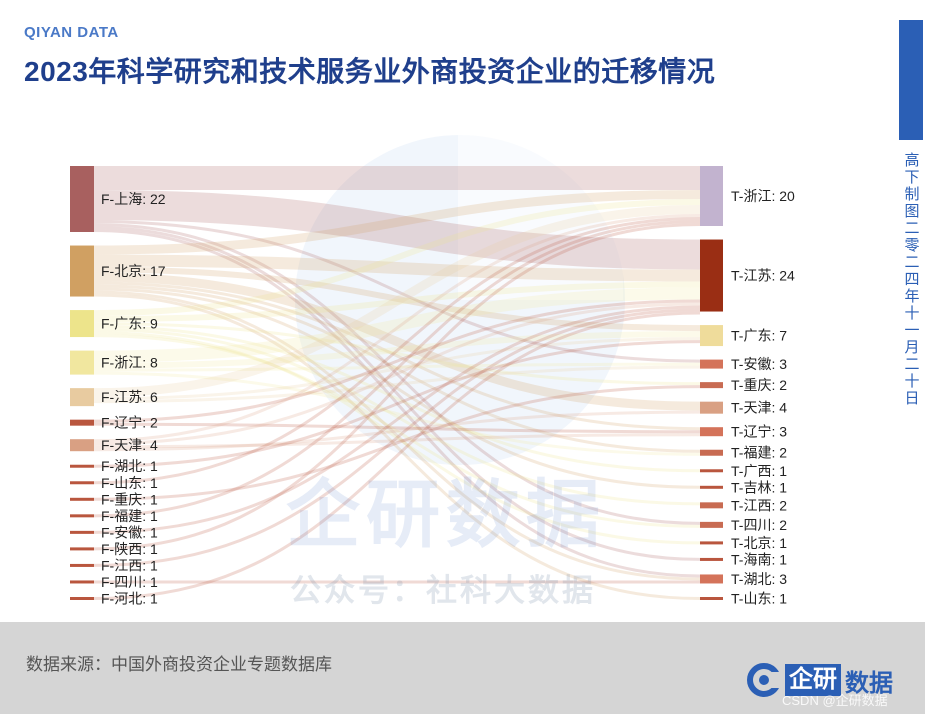  What do you see at coordinates (129, 599) in the screenshot?
I see `source-node-label: F-河北: 1` at bounding box center [129, 599].